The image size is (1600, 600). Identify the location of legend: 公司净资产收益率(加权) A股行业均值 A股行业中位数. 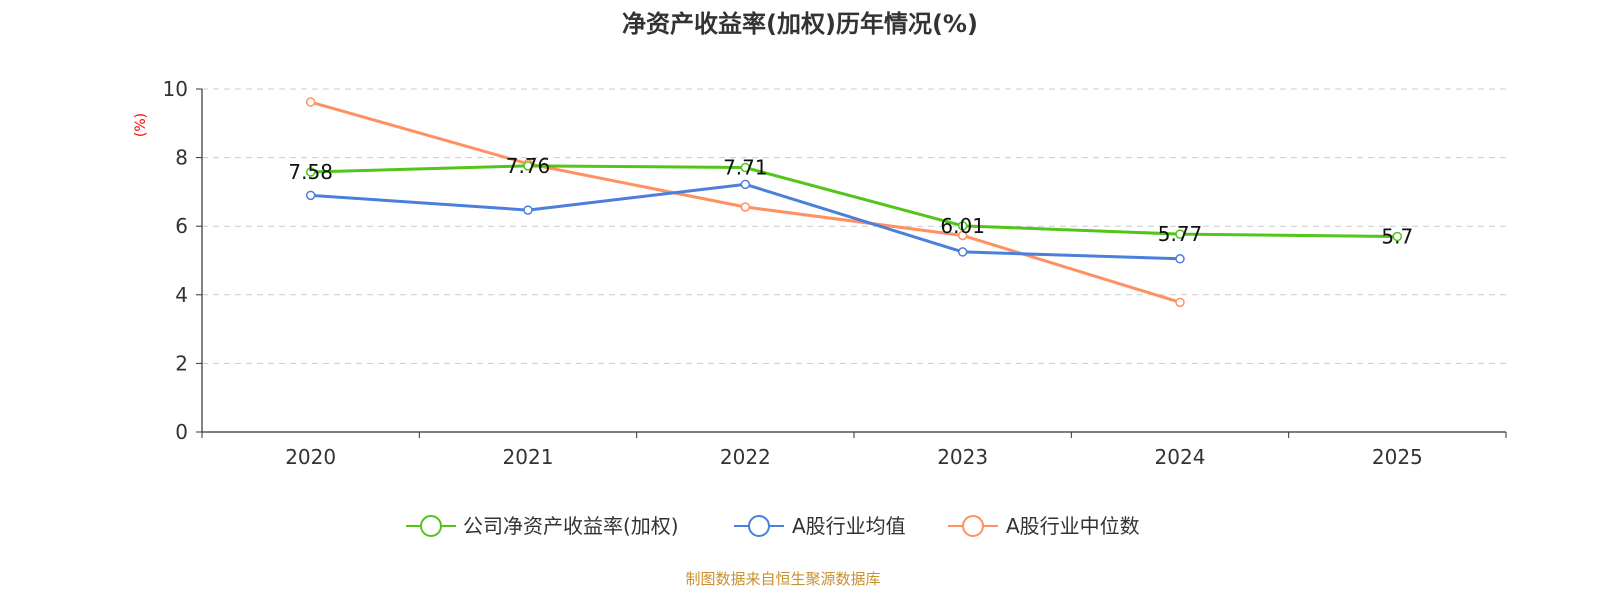
(773, 526).